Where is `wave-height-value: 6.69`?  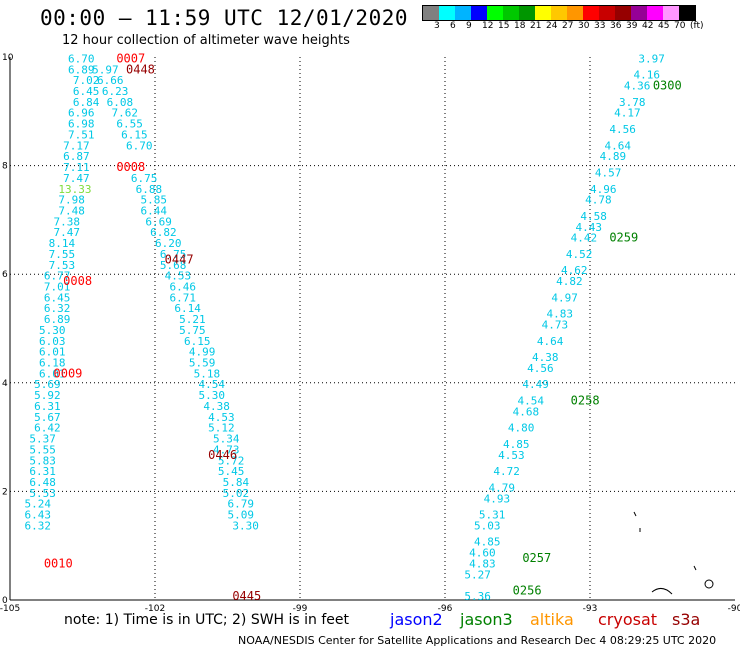 wave-height-value: 6.69 is located at coordinates (158, 221).